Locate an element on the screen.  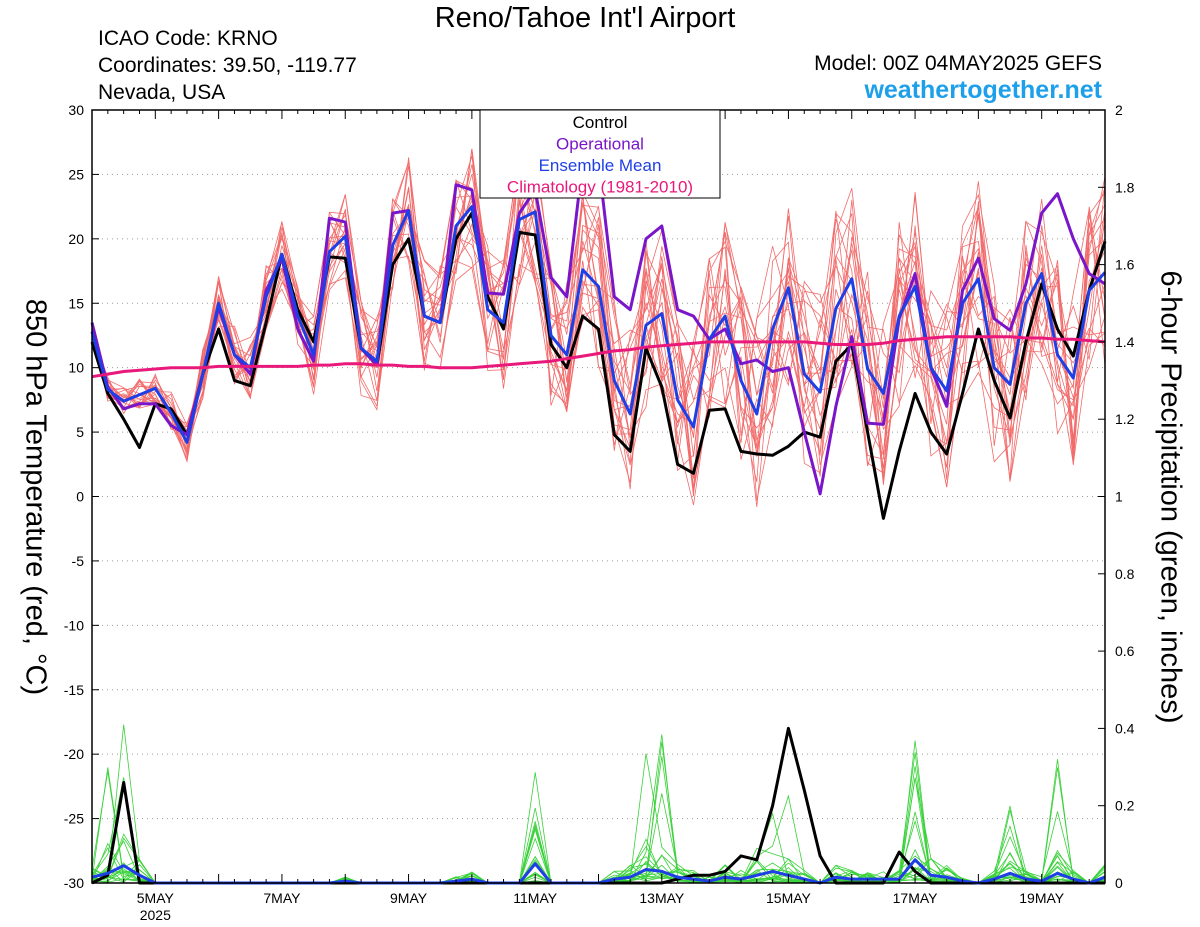
website-link: weathertogether.net is located at coordinates (983, 90).